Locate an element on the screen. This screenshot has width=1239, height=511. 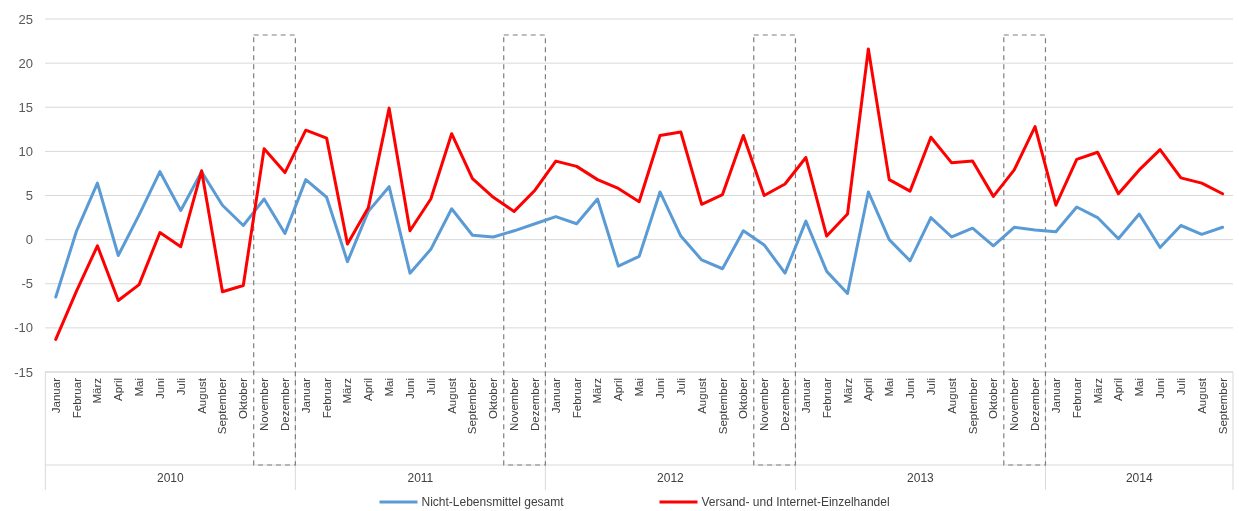
y-tick-label: 15 is located at coordinates (25, 107).